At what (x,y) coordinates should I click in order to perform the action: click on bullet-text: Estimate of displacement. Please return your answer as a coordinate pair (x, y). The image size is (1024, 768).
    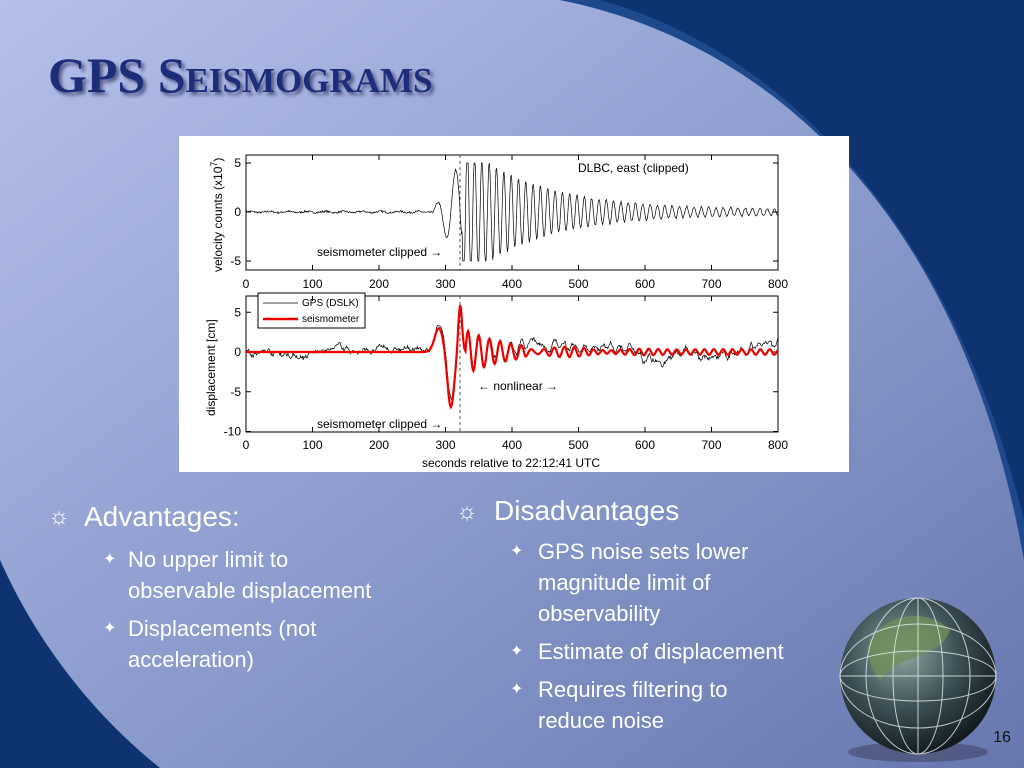
    Looking at the image, I should click on (661, 651).